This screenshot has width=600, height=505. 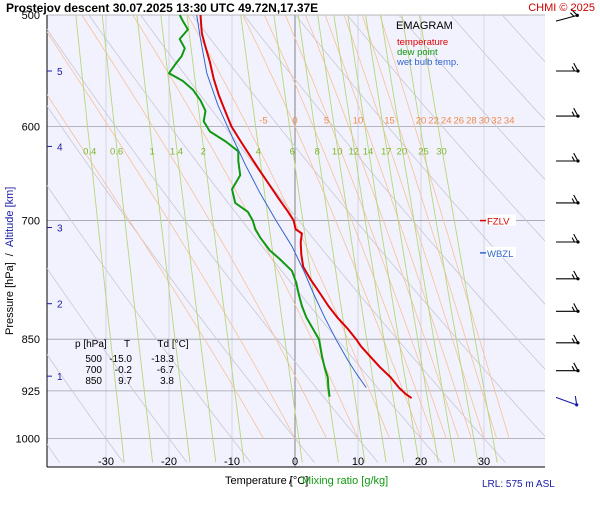 What do you see at coordinates (125, 381) in the screenshot?
I see `table-cell: 9.7` at bounding box center [125, 381].